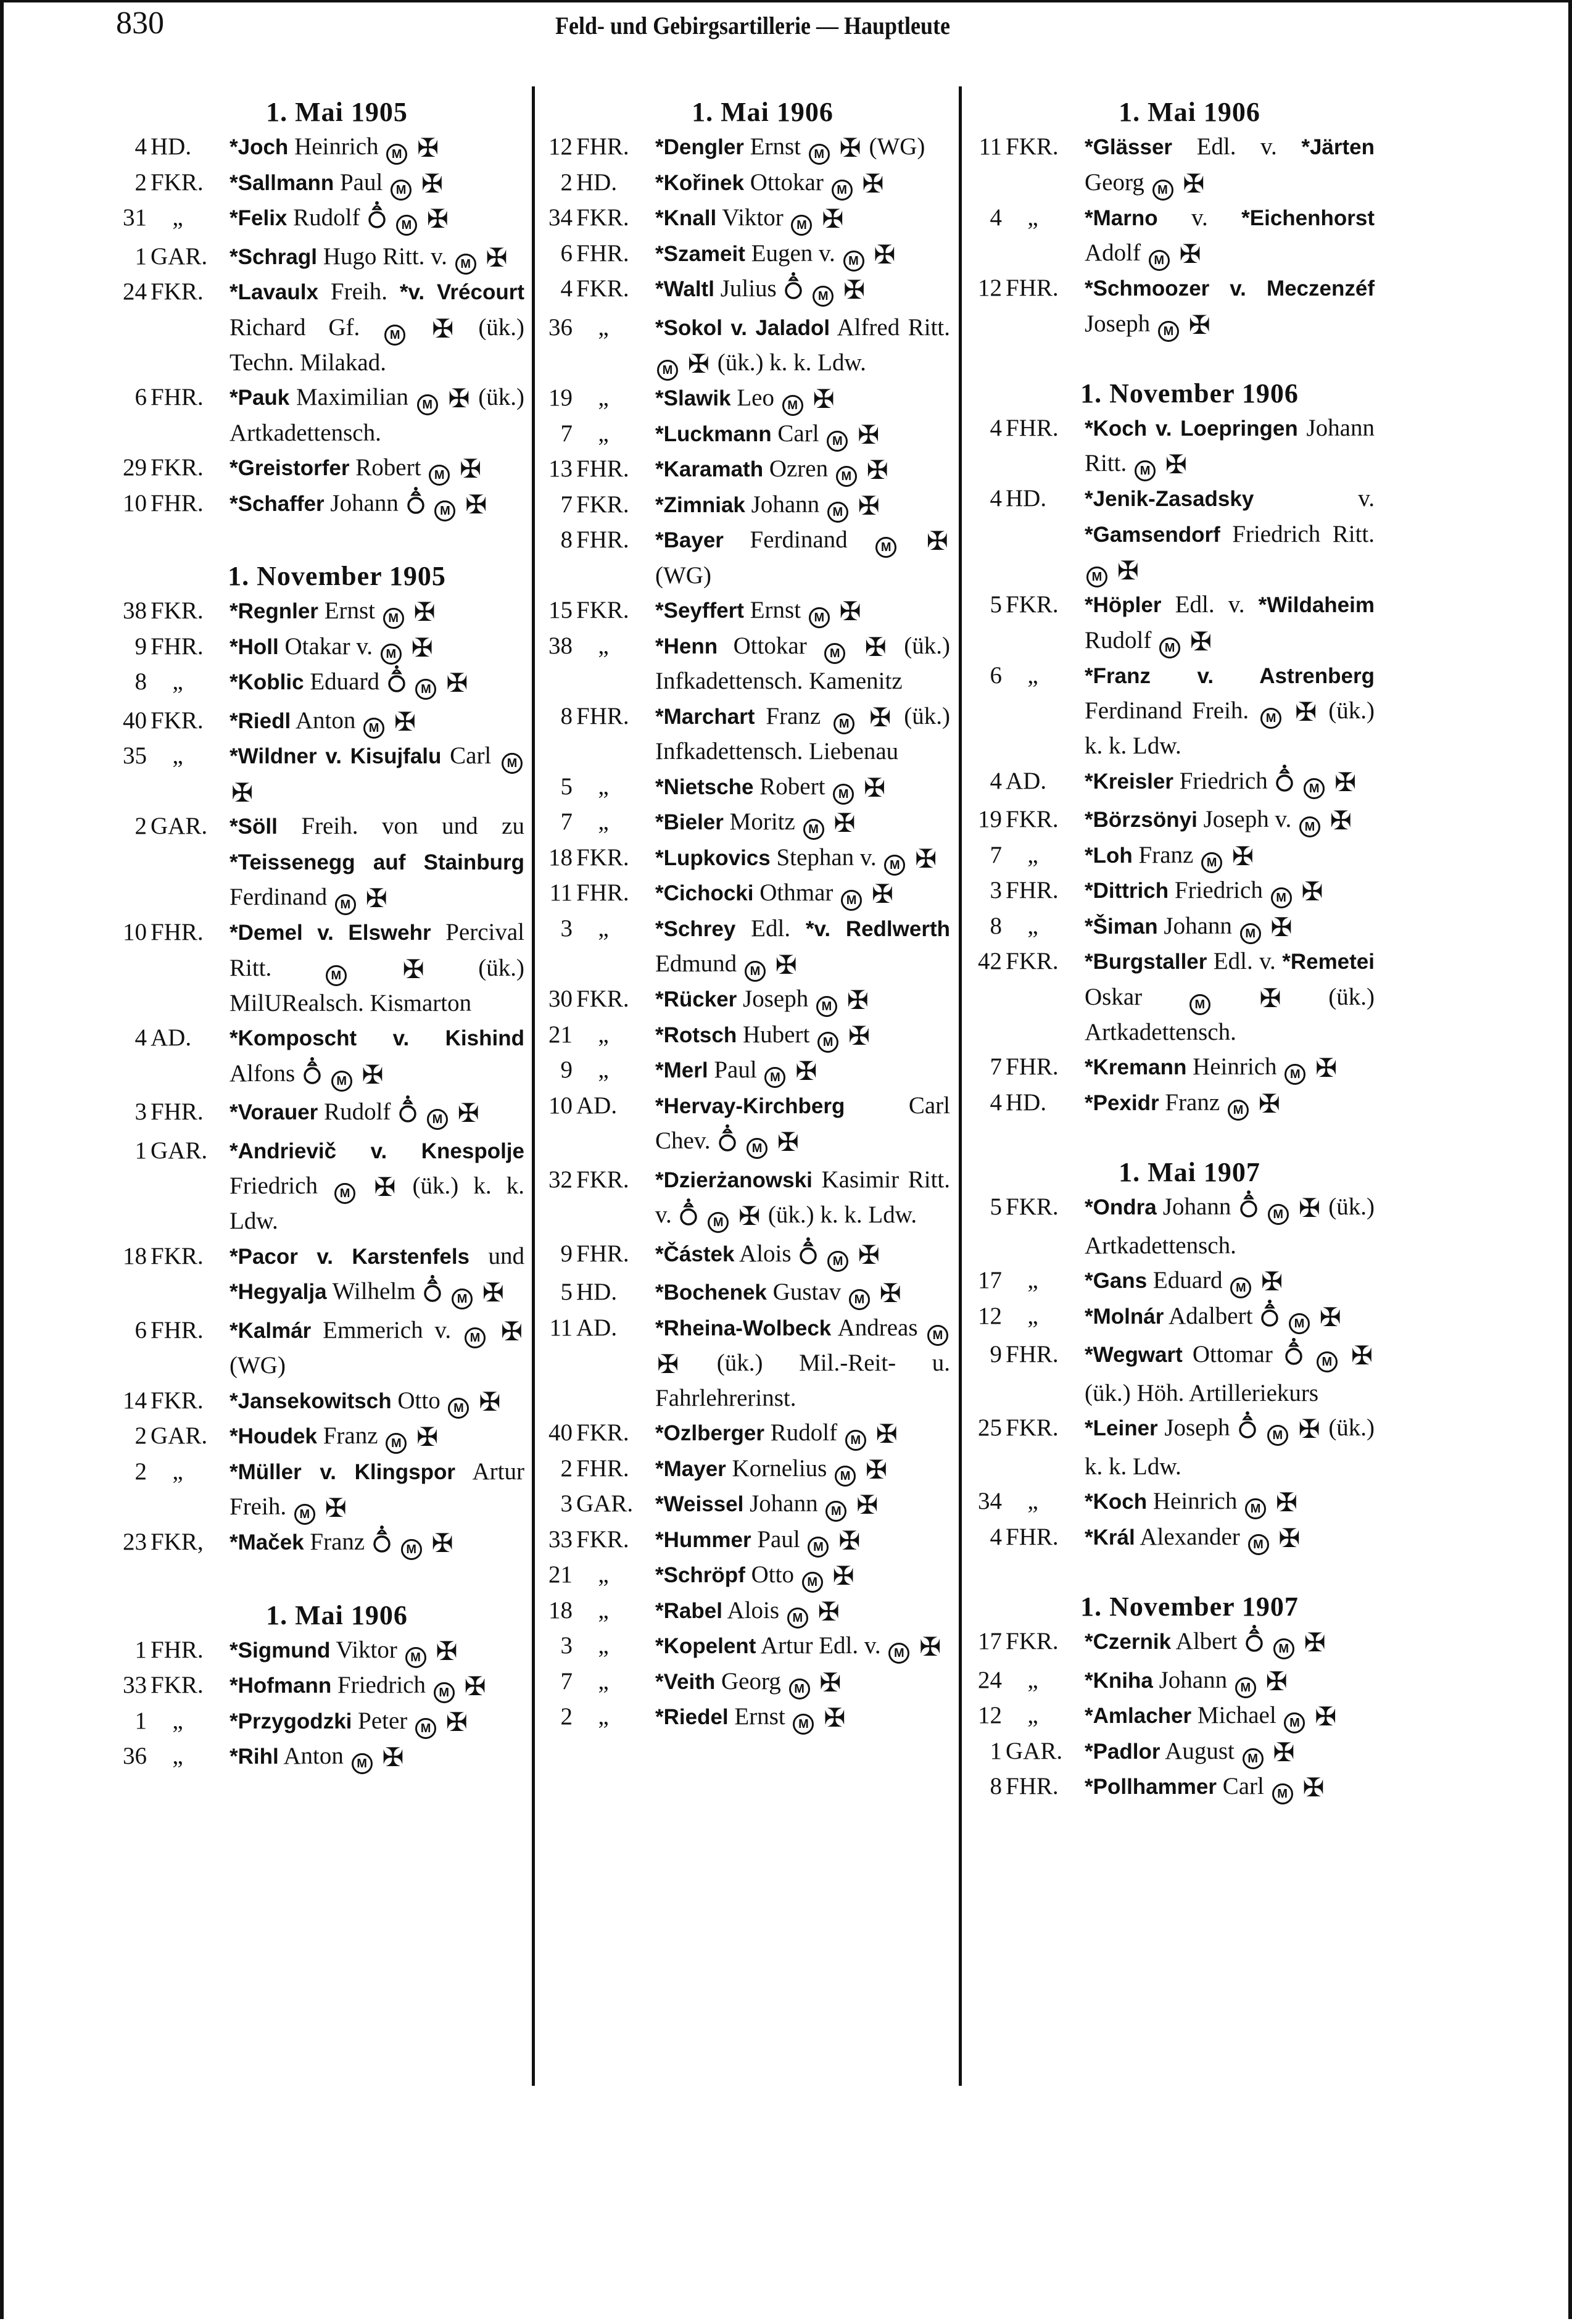 The image size is (1572, 2324). Describe the element at coordinates (1119, 1680) in the screenshot. I see `surname: *Kniha` at that location.